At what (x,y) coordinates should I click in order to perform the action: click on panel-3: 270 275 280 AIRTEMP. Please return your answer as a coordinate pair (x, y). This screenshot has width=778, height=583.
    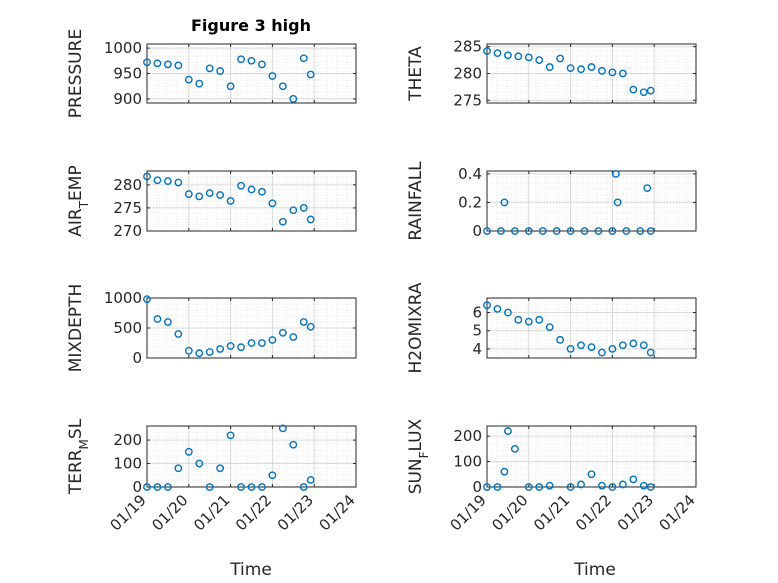
    Looking at the image, I should click on (211, 202).